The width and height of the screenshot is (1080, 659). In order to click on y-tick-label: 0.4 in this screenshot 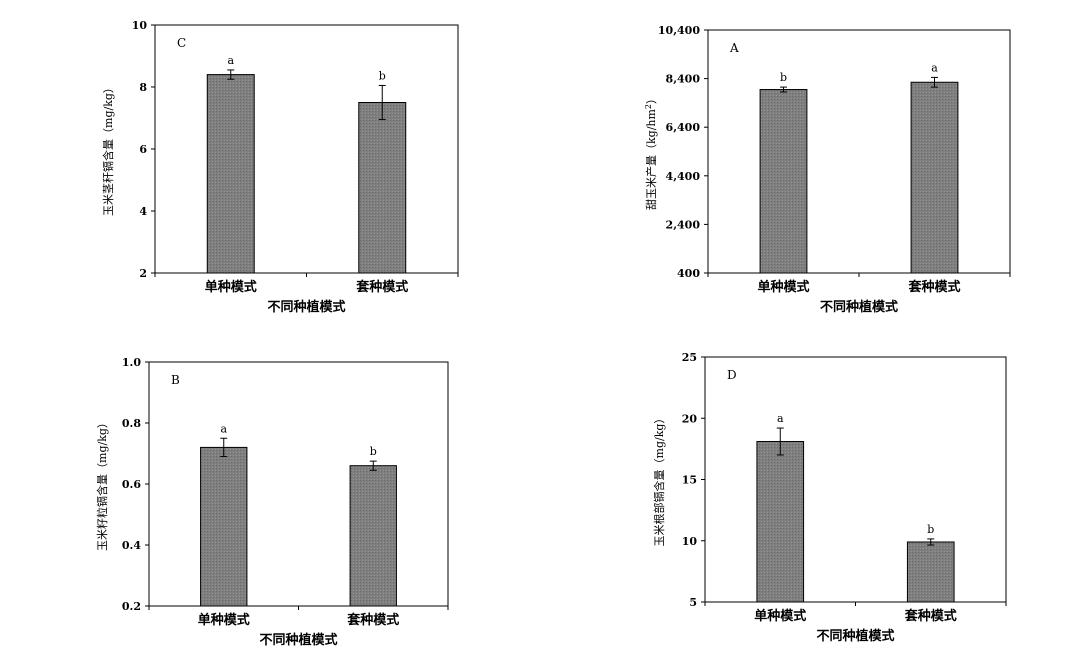, I will do `click(131, 545)`.